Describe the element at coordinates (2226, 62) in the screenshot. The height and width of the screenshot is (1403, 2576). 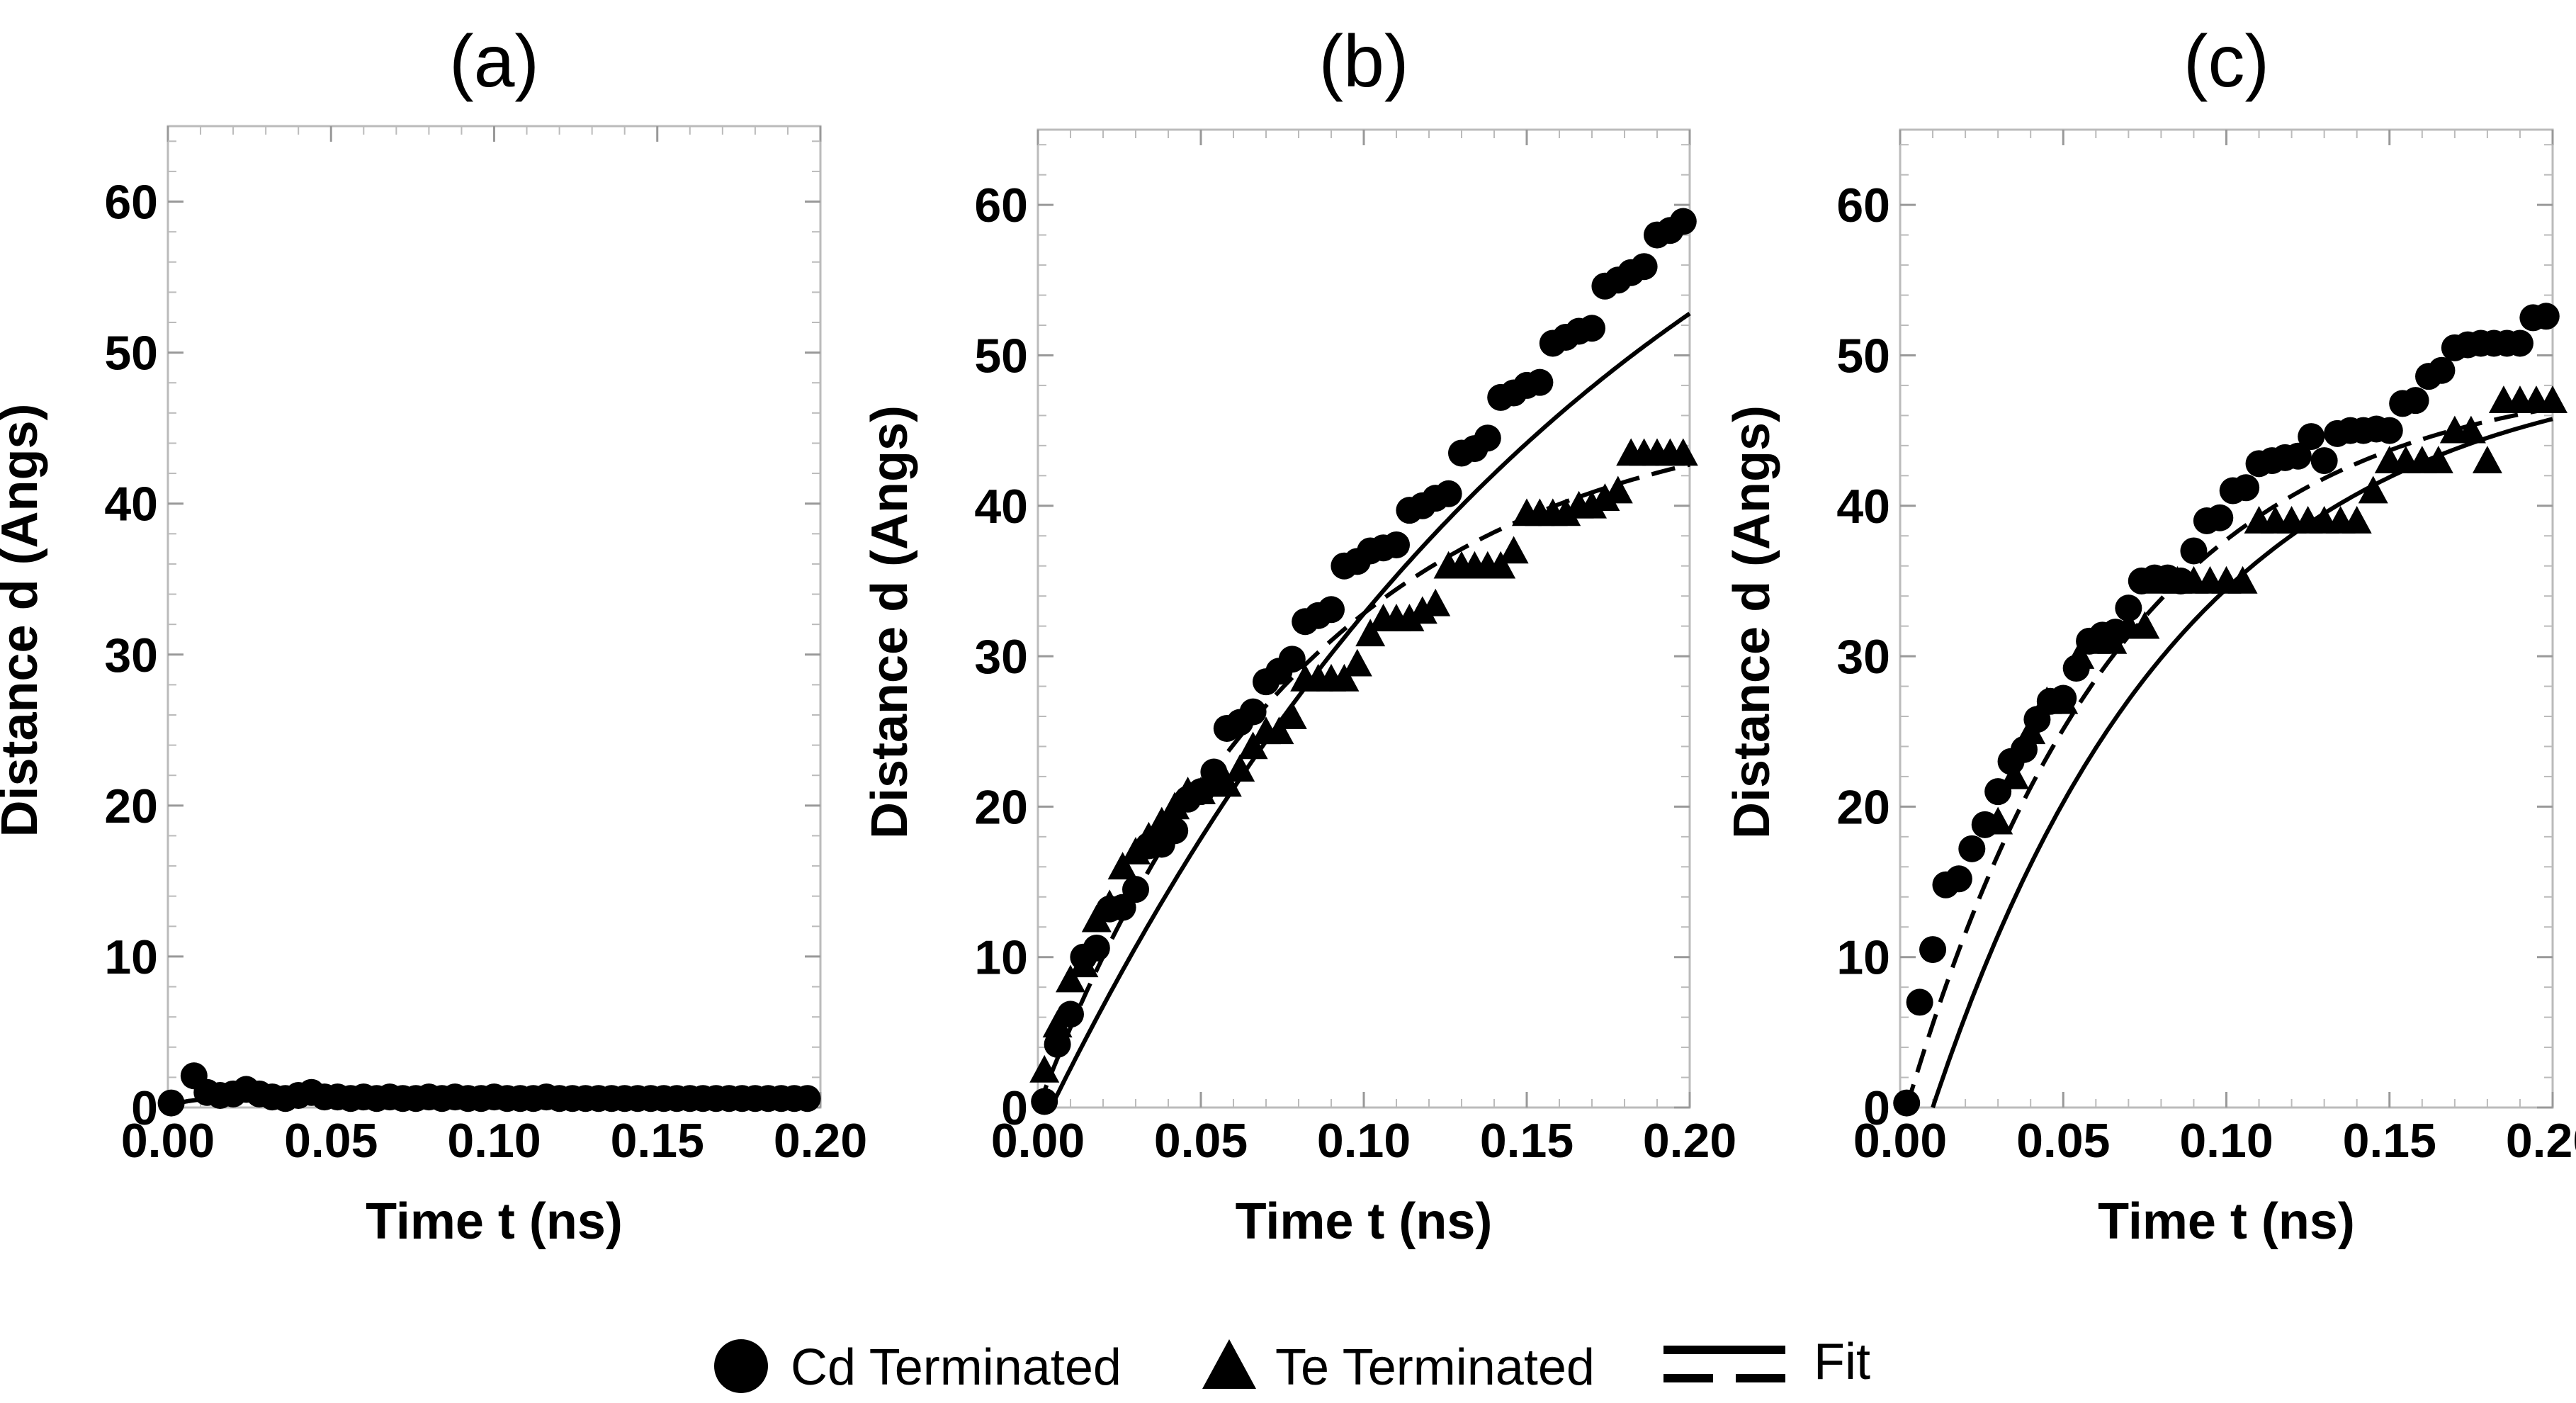
I see `panel-title-c: (c)` at that location.